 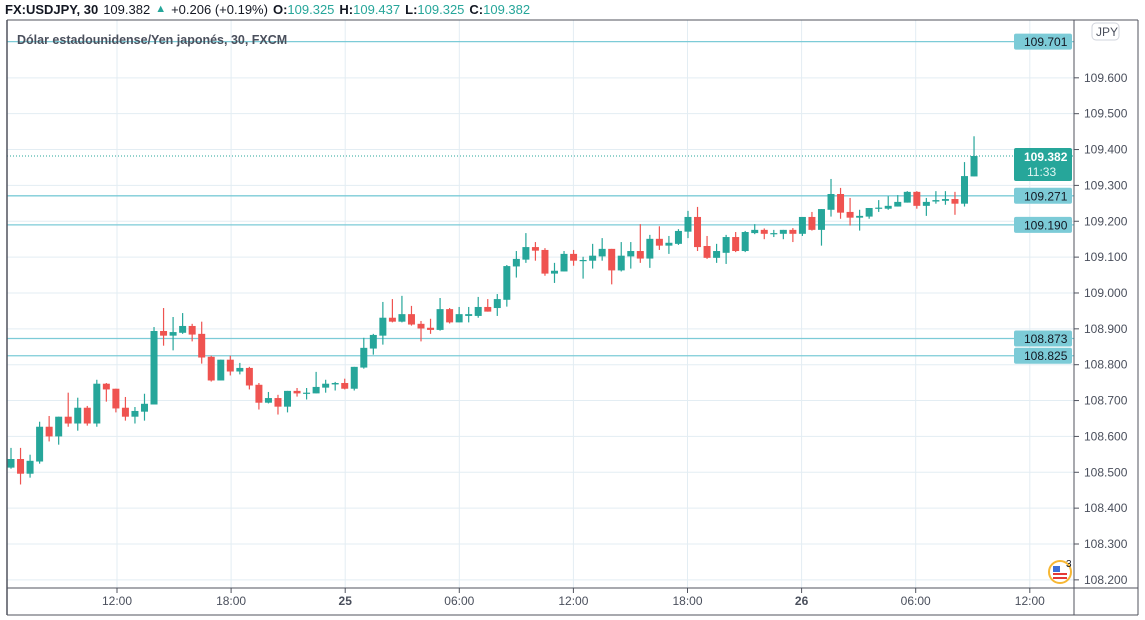 I want to click on last-price: 109.382, so click(x=127, y=9).